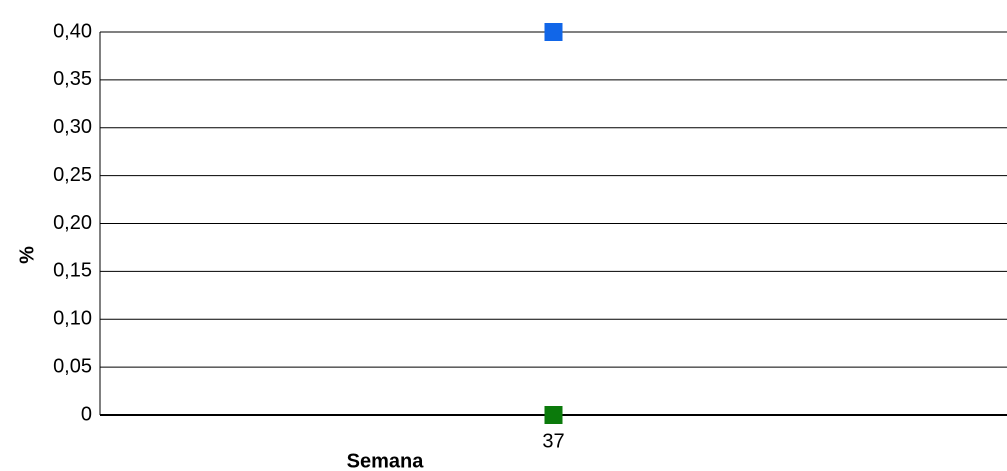  I want to click on y-axis-label: %, so click(27, 255).